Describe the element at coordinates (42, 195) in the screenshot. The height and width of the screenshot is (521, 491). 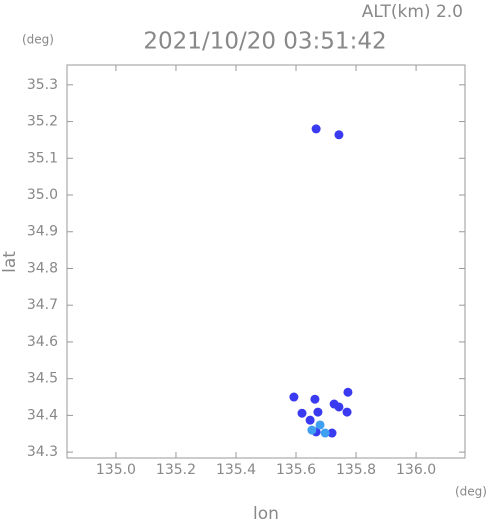
I see `y-tick-label: 35.0` at that location.